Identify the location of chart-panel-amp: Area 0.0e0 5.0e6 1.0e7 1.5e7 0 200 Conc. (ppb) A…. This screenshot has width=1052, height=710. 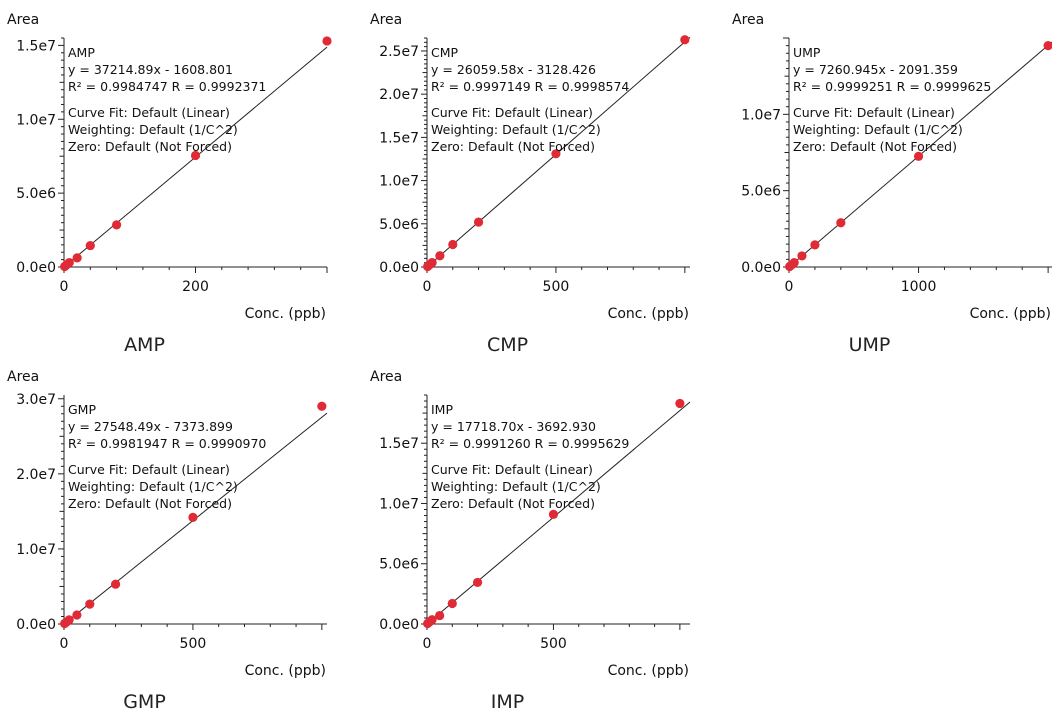
(169, 184).